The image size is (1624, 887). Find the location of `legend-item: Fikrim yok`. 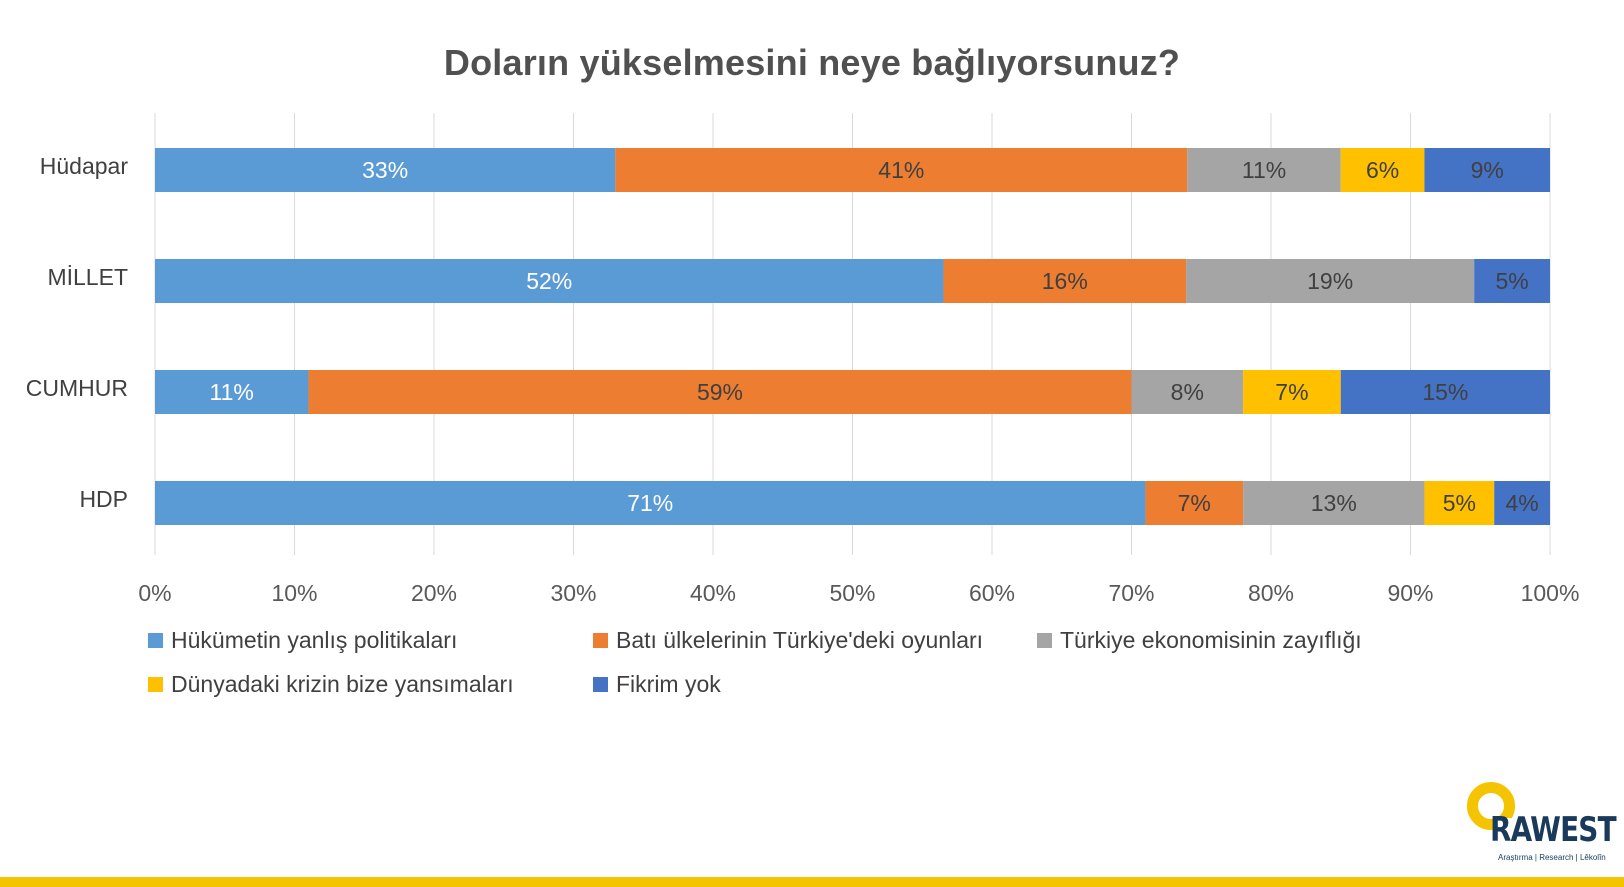

legend-item: Fikrim yok is located at coordinates (657, 684).